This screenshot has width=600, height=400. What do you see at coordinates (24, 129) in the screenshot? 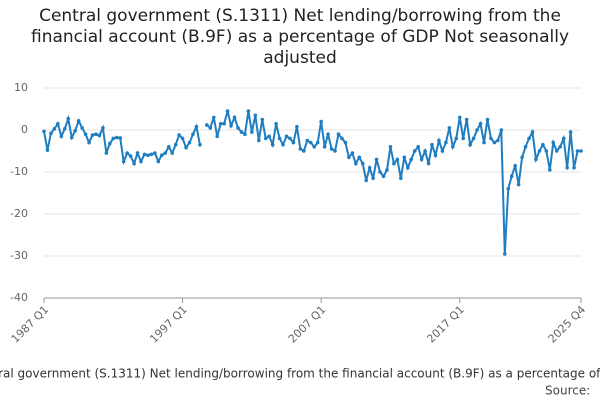
I see `y-tick-label: 0` at bounding box center [24, 129].